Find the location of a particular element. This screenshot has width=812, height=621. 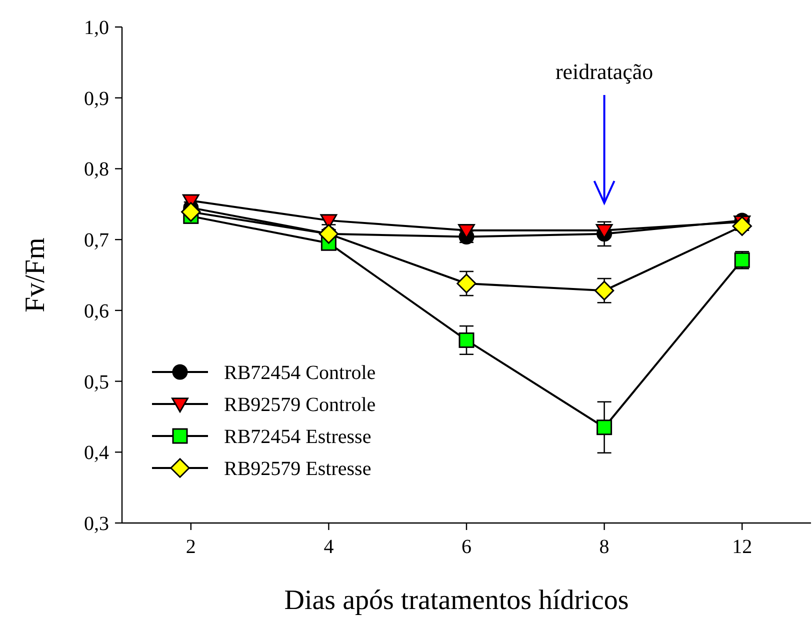

y-tick-label: 1,0 is located at coordinates (96, 28).